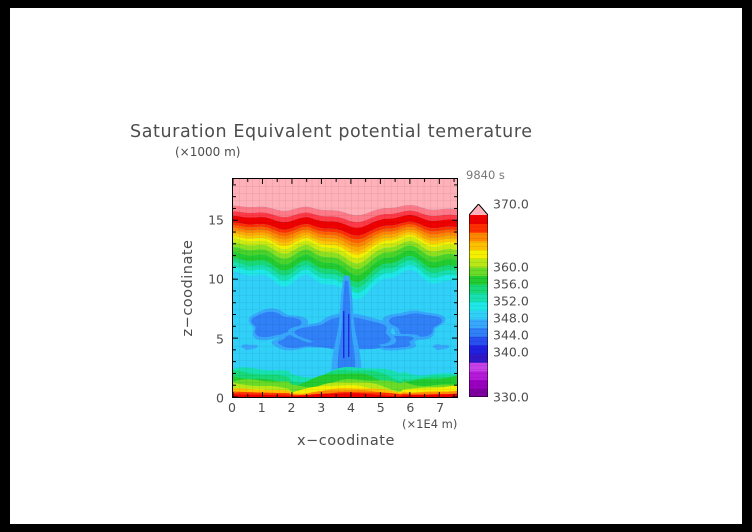  I want to click on x-tick-label: 1, so click(261, 407).